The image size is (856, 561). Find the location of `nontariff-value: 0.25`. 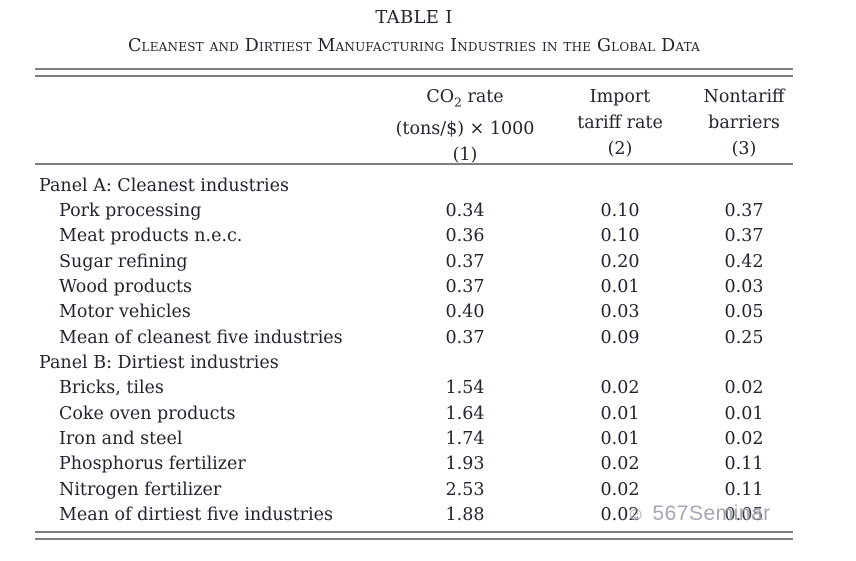

nontariff-value: 0.25 is located at coordinates (744, 337).